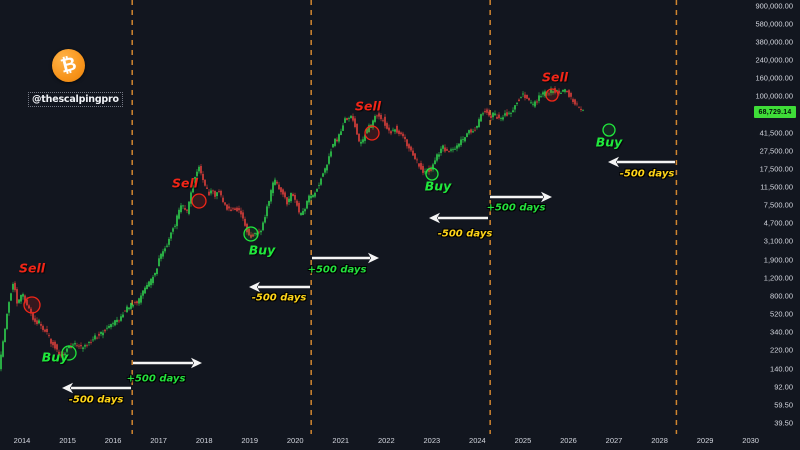  What do you see at coordinates (158, 440) in the screenshot?
I see `time-axis-label: 2017` at bounding box center [158, 440].